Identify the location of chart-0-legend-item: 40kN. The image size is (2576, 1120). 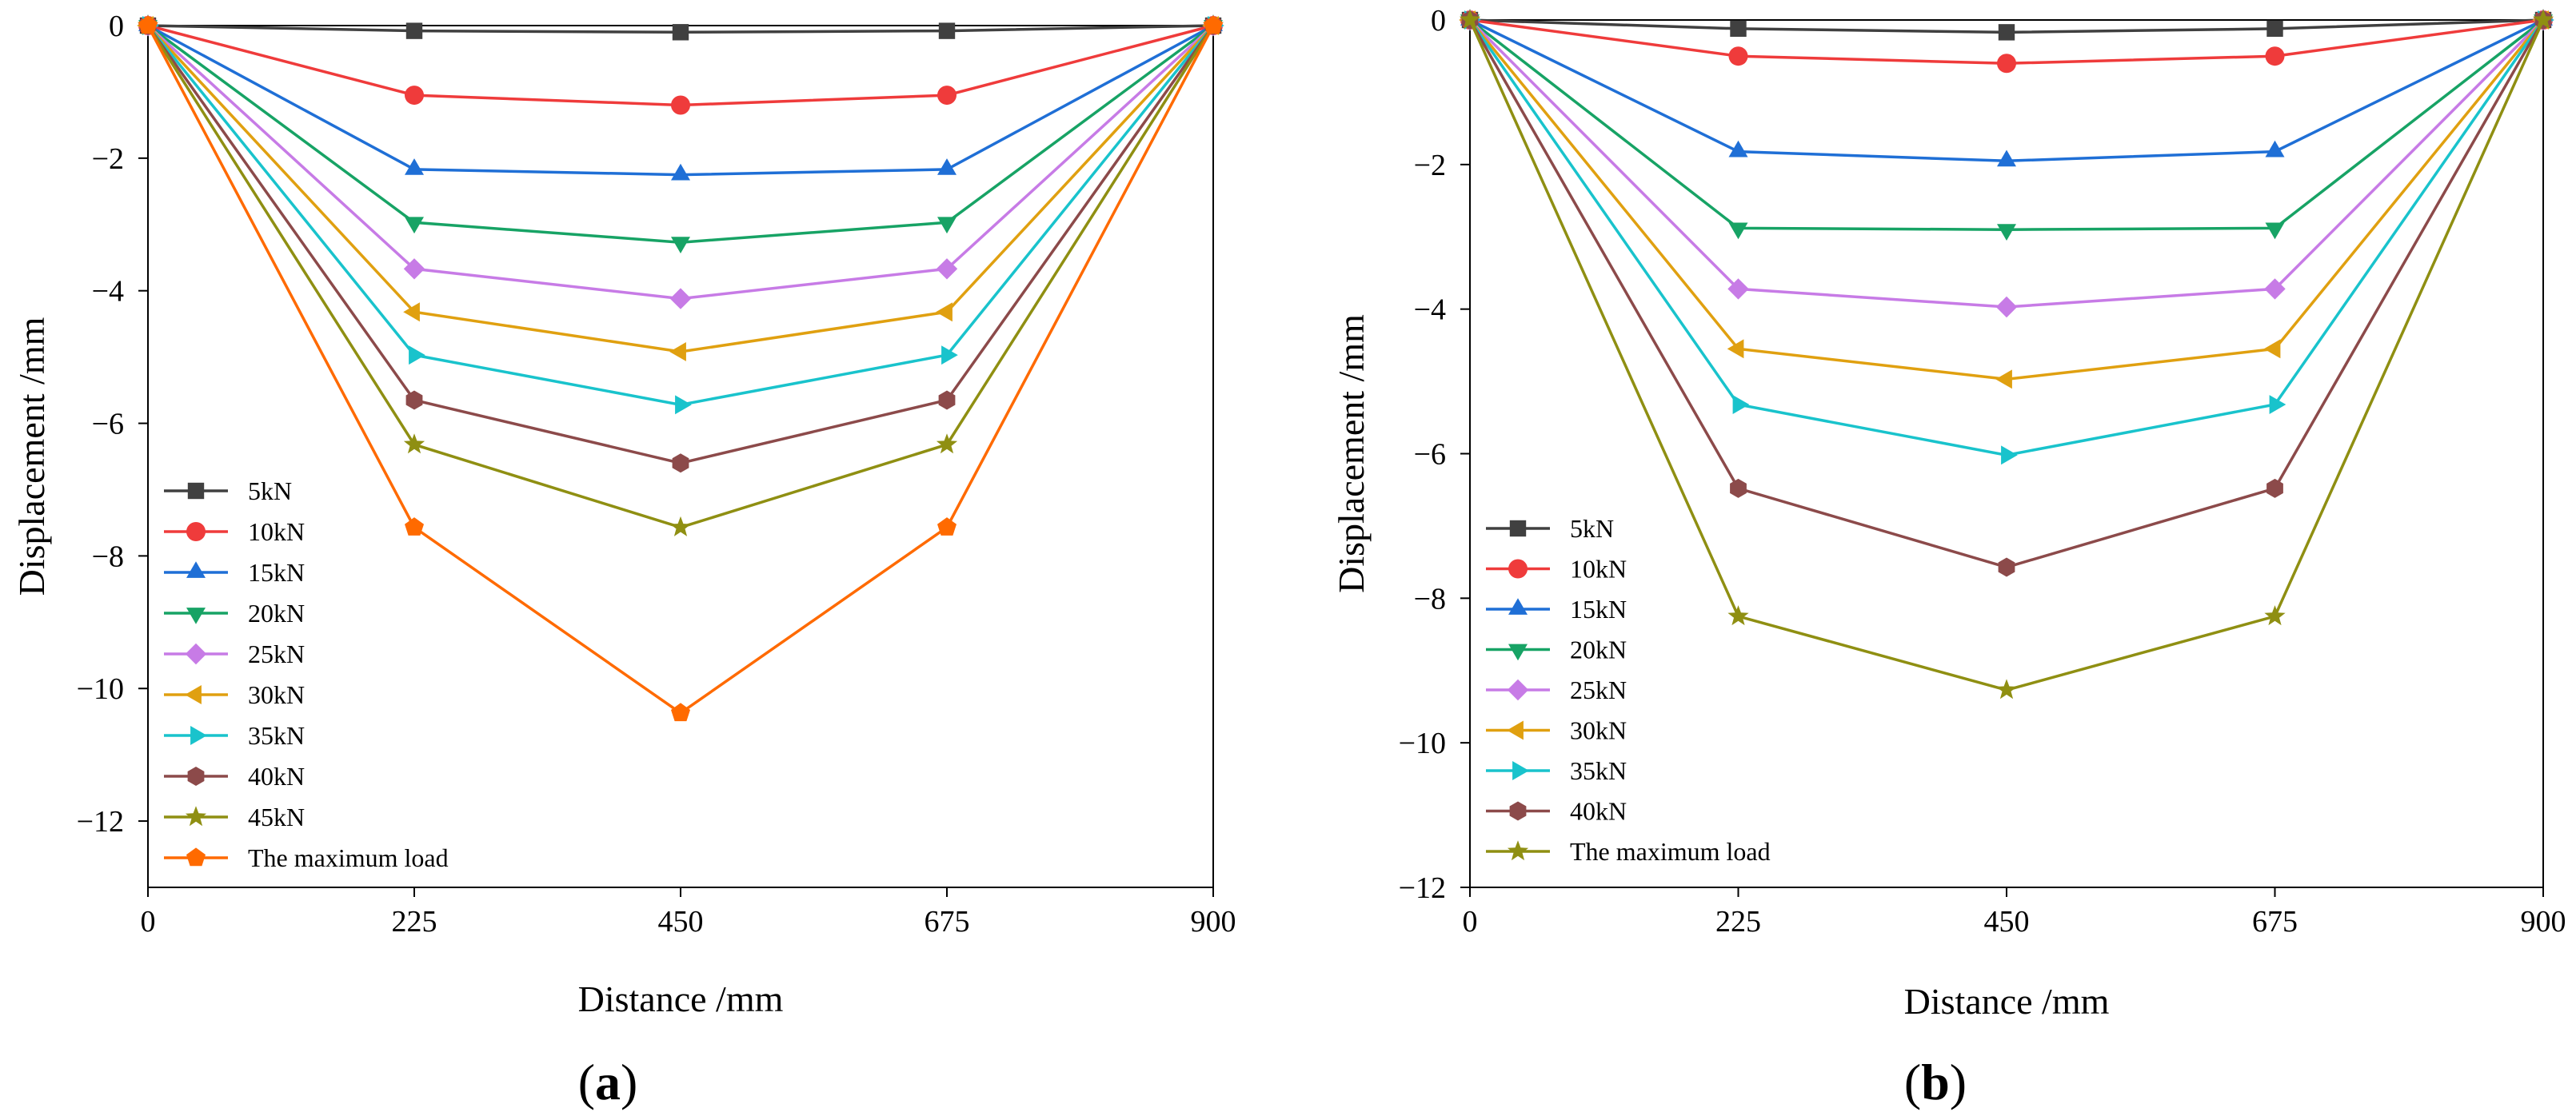
(235, 776).